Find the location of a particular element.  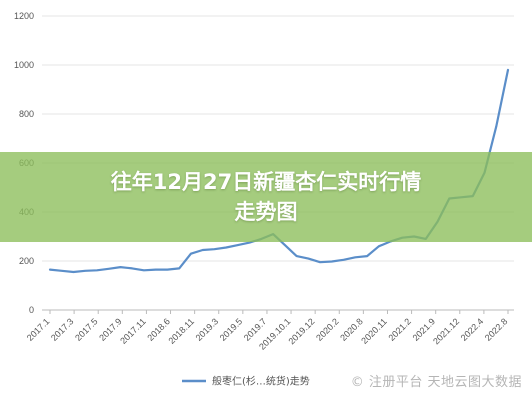

y-tick-label-800: 800 is located at coordinates (26, 114).